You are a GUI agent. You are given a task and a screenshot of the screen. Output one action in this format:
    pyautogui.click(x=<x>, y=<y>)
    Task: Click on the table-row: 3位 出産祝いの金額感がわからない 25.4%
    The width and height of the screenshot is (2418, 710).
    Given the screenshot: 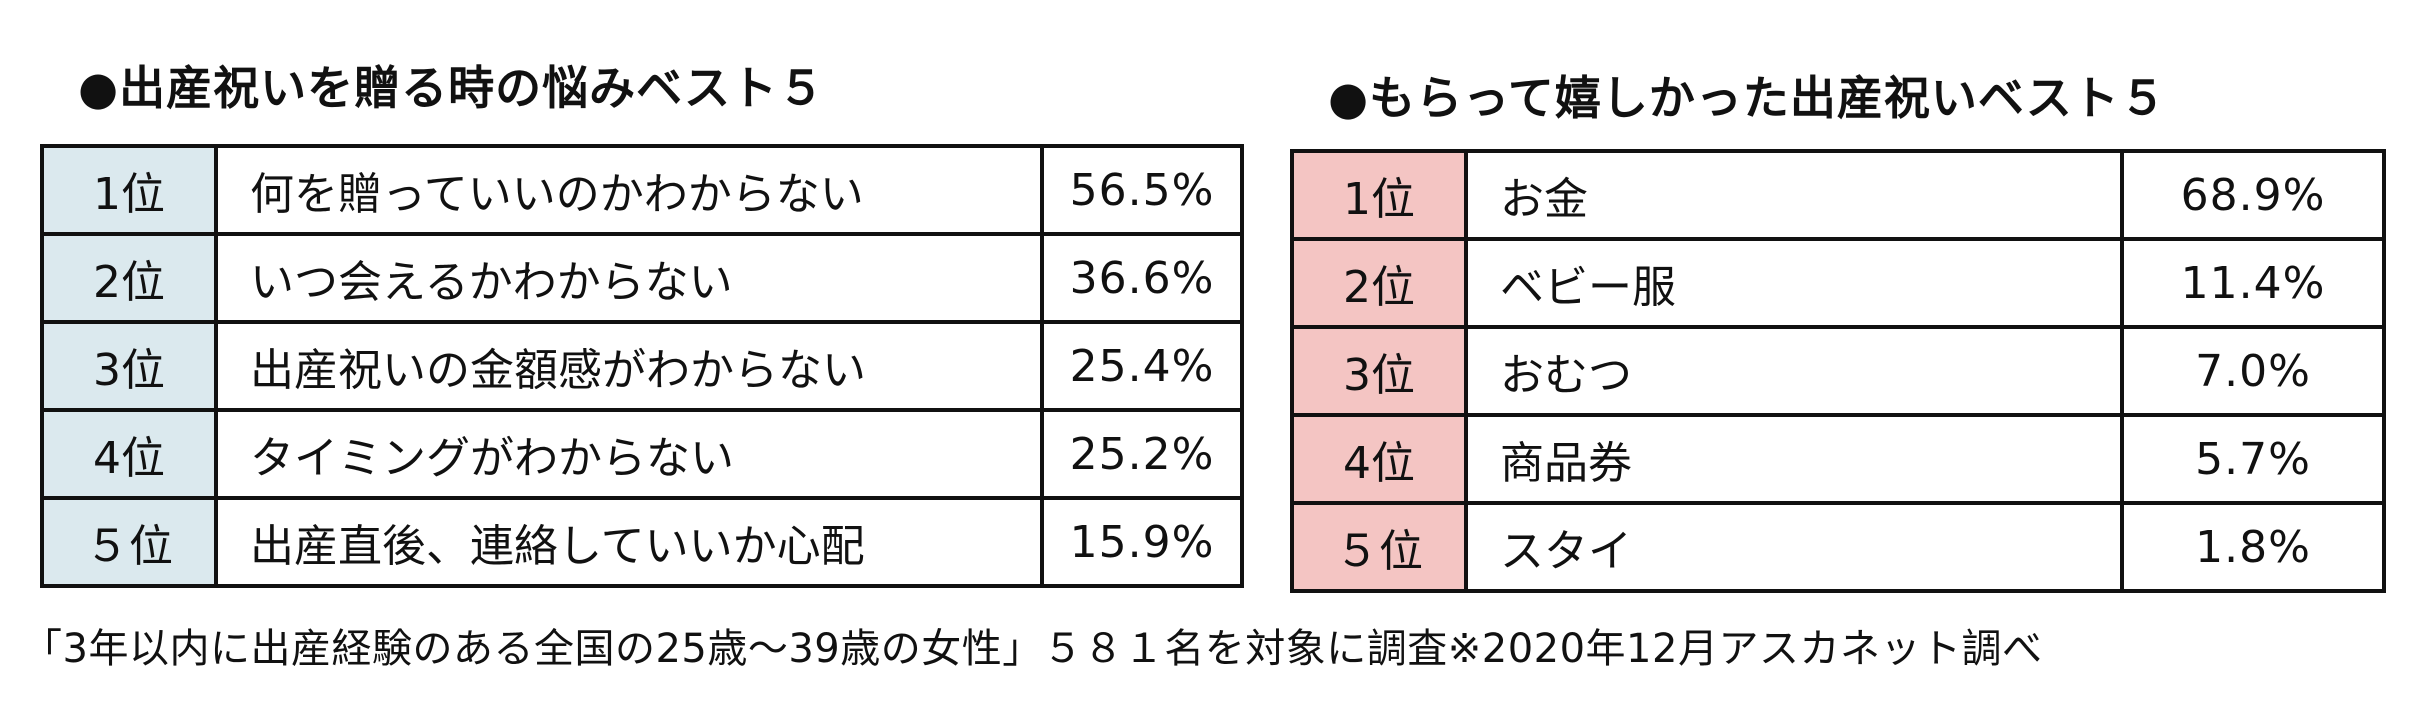 What is the action you would take?
    pyautogui.click(x=642, y=366)
    